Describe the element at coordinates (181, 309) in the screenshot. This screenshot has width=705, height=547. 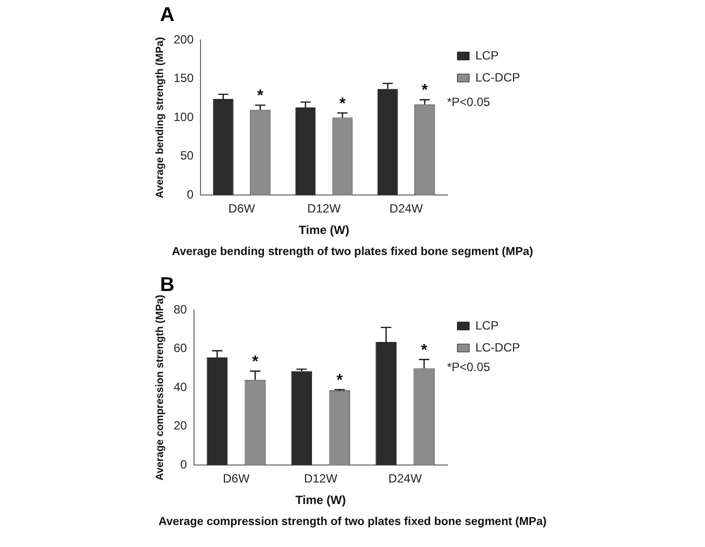
I see `y-tick-label: 80` at that location.